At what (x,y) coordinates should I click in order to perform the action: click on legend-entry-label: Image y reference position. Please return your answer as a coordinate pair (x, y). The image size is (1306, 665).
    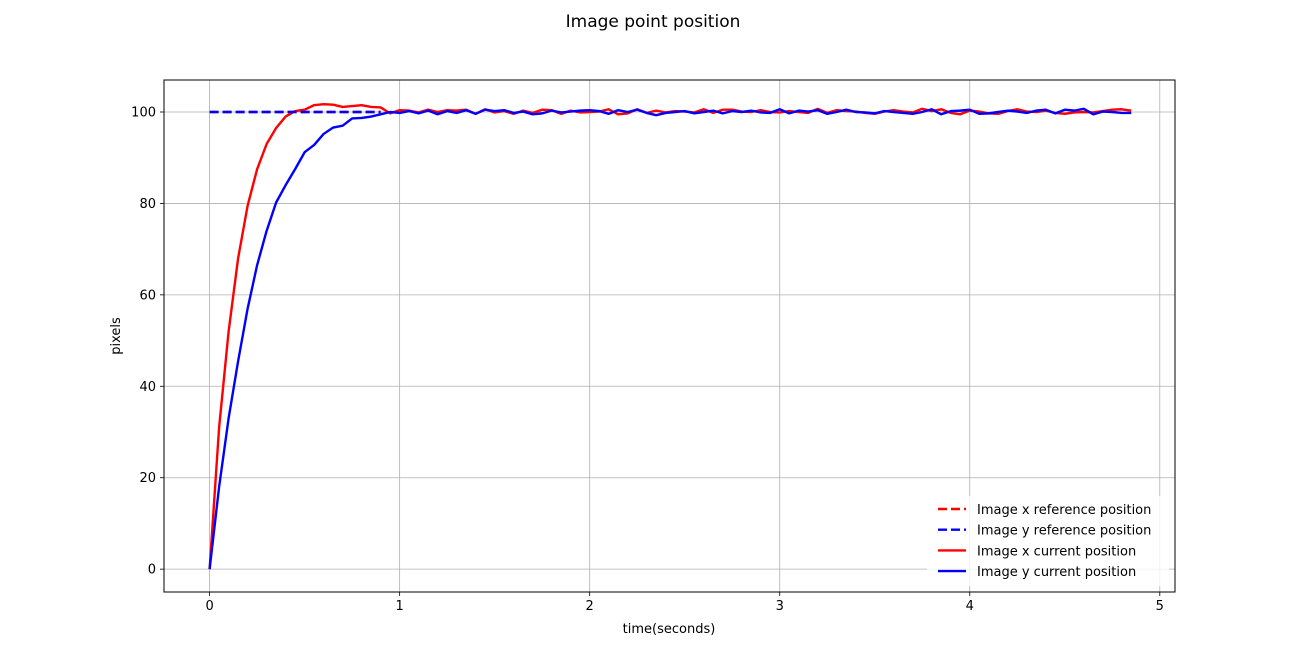
    Looking at the image, I should click on (1064, 531).